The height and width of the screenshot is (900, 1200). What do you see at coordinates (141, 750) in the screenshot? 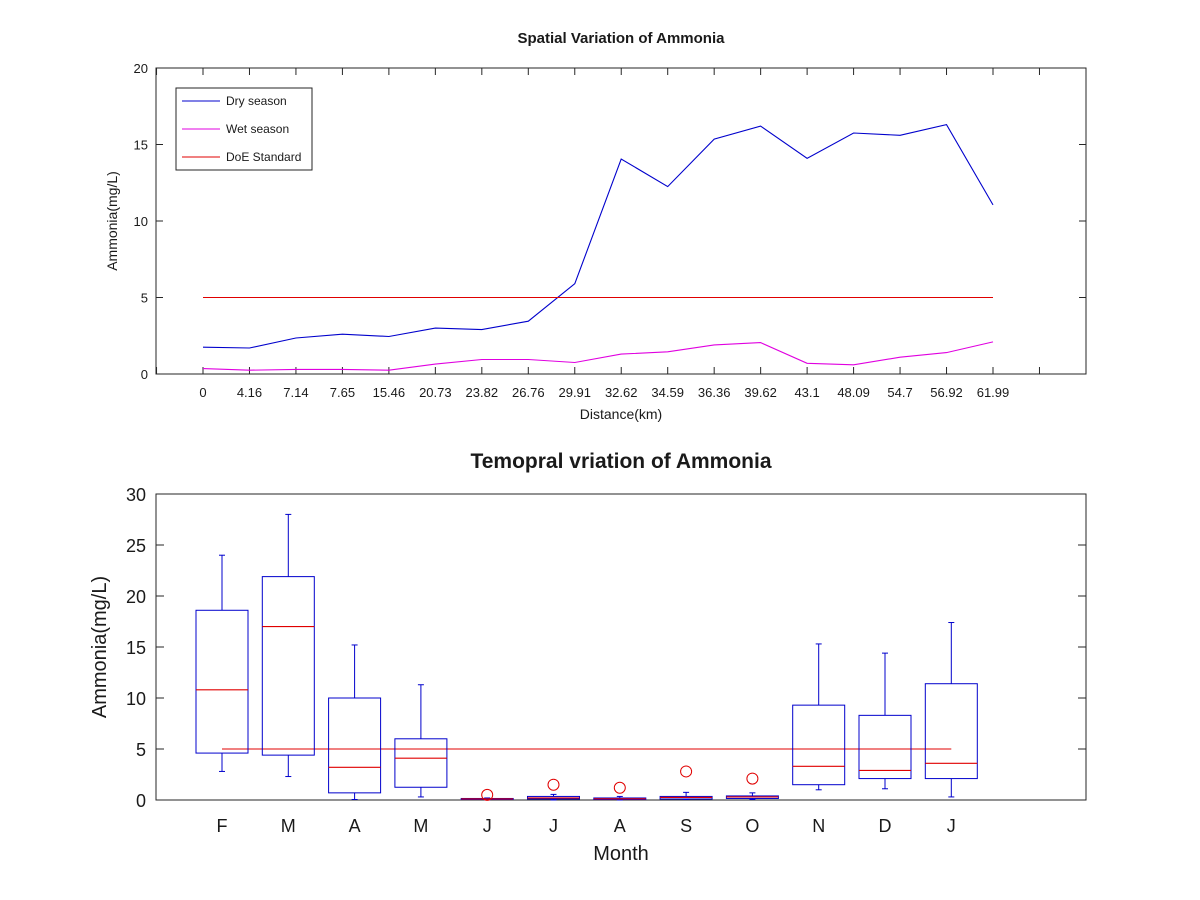
I see `chart2-y-tick-label: 5` at bounding box center [141, 750].